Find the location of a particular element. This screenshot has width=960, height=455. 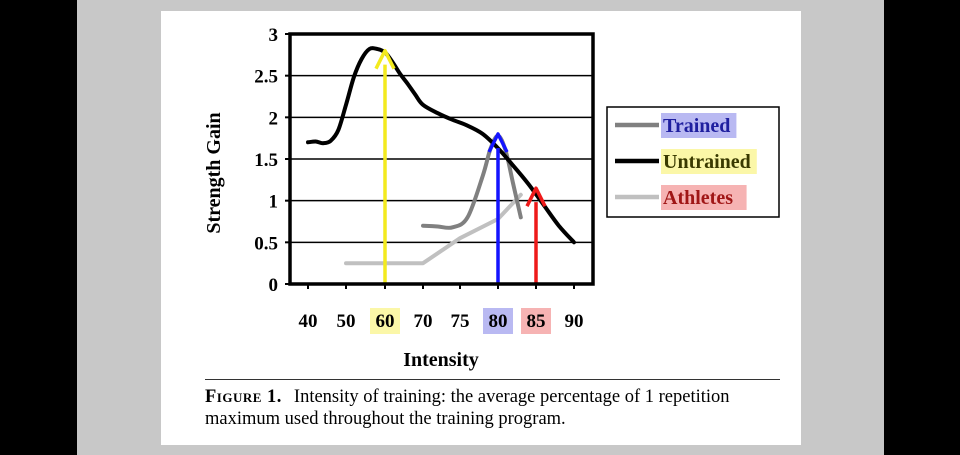

caption-label: Figure 1. is located at coordinates (243, 397).